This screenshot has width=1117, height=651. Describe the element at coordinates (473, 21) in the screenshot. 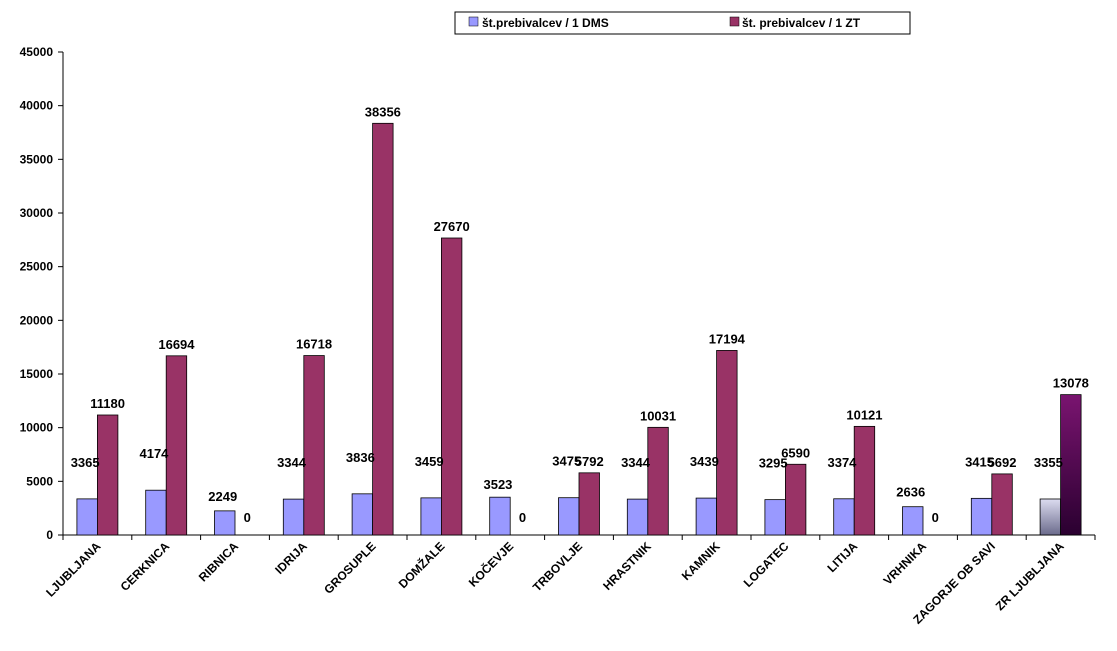

I see `legend-swatch-dms` at that location.